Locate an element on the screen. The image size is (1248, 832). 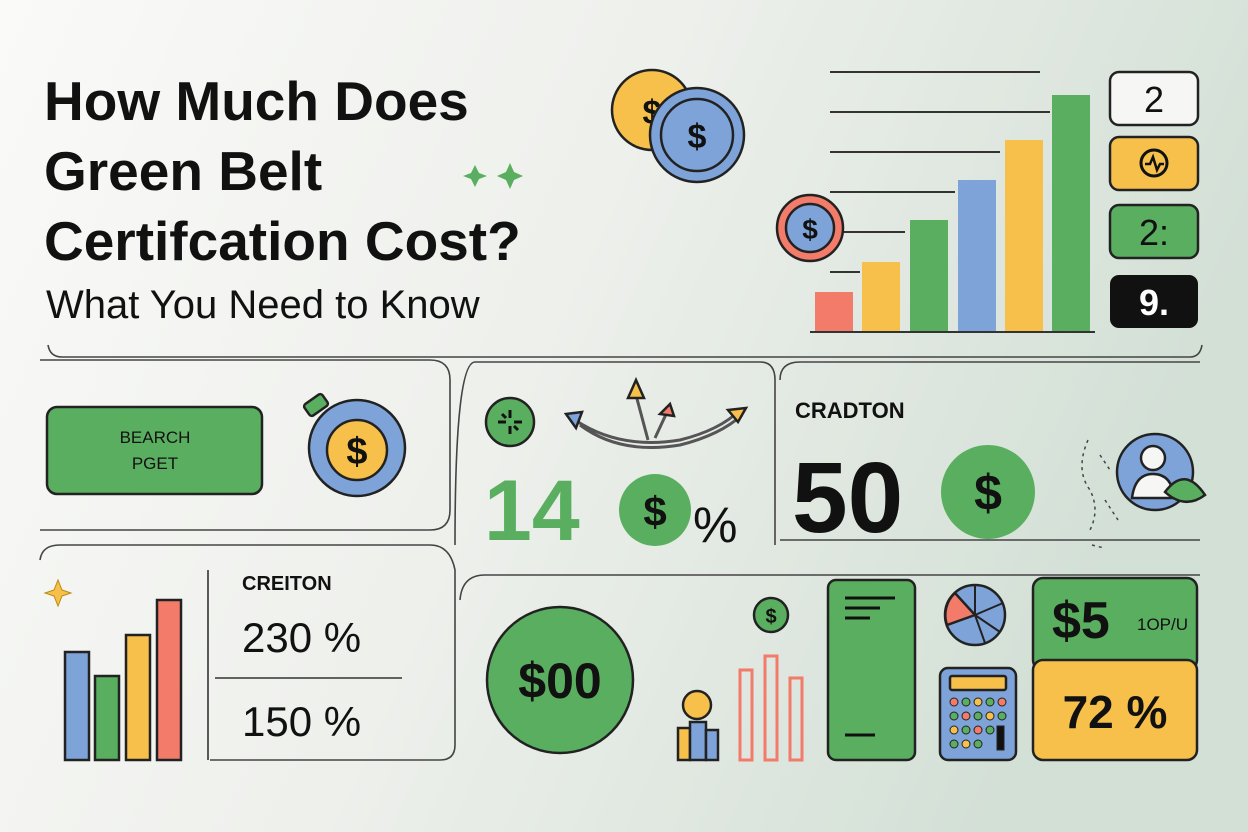
avatar-head is located at coordinates (1153, 458).